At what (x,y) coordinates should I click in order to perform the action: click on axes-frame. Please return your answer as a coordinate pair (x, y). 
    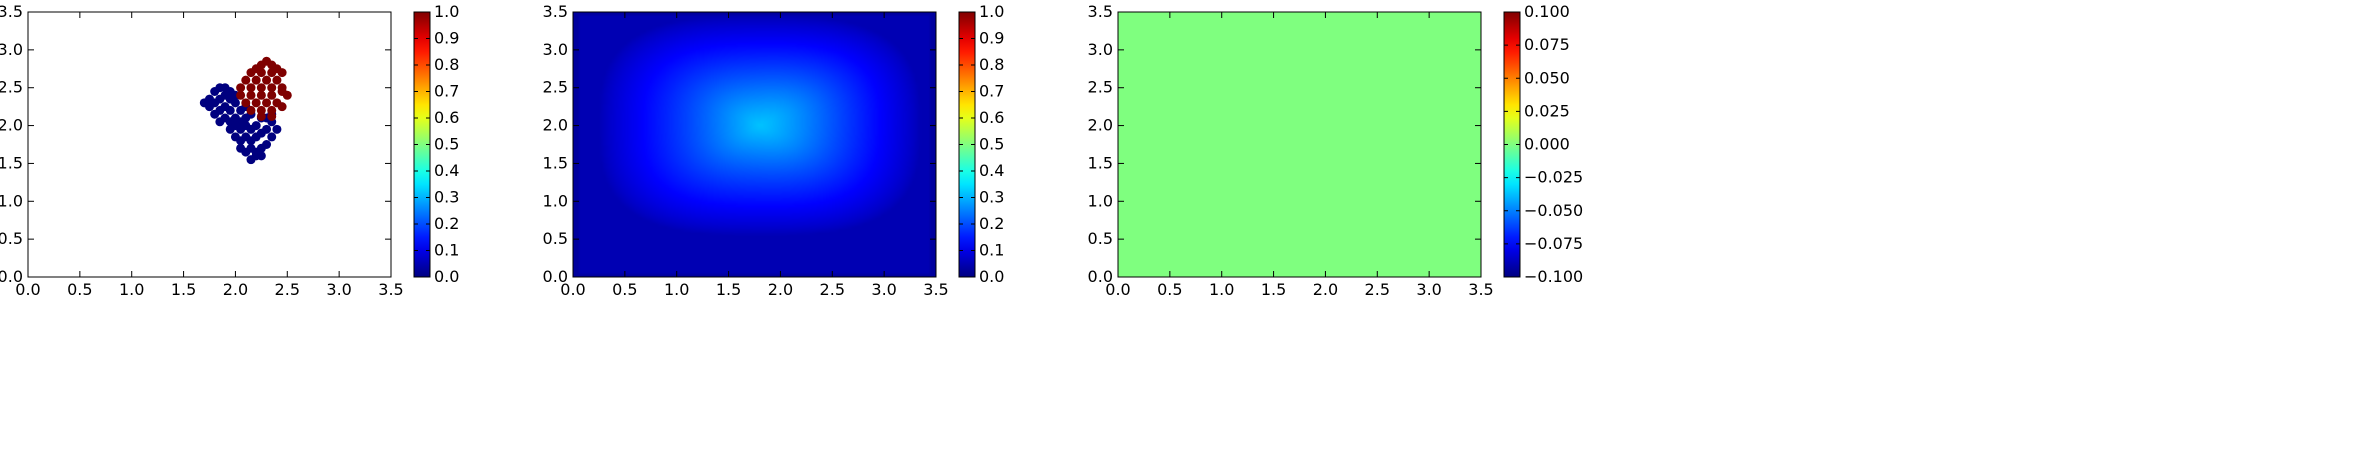
    Looking at the image, I should click on (1299, 144).